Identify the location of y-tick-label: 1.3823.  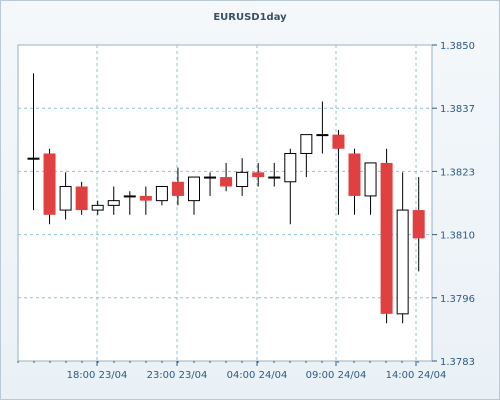
(457, 172).